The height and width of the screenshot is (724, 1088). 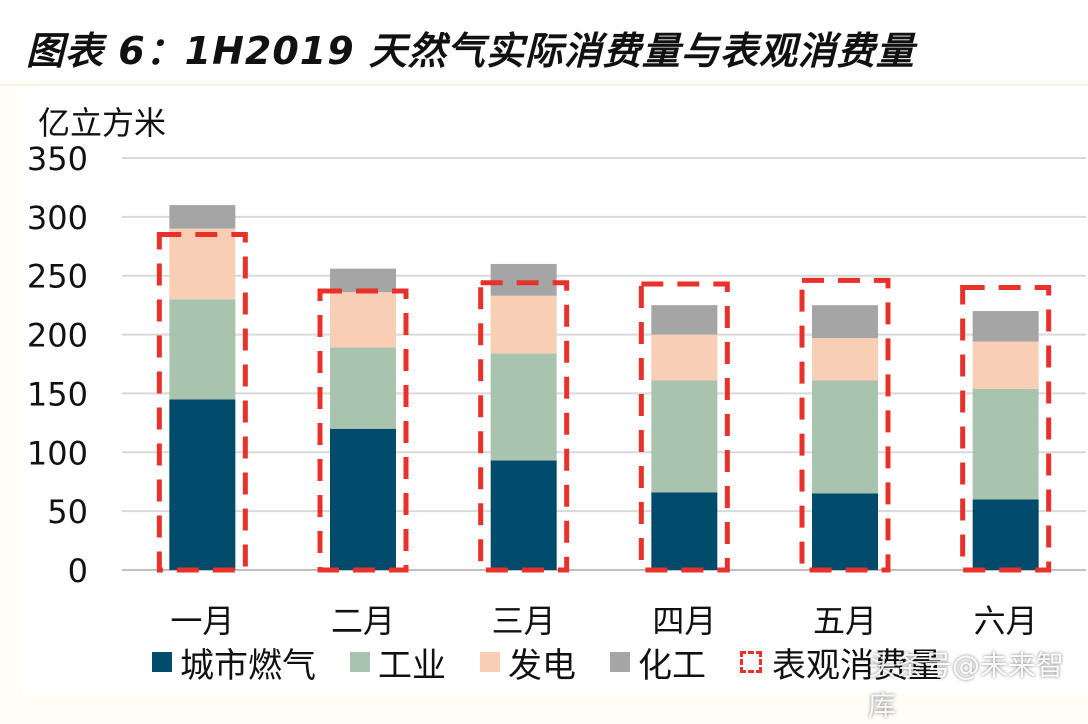 I want to click on page-title: 图表 6：1H2019 天然气实际消费量与表观消费量, so click(x=470, y=51).